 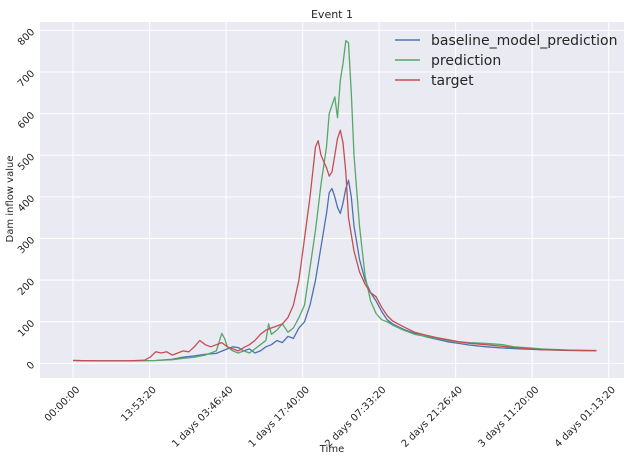 I want to click on chart-title: Event 1, so click(x=332, y=14).